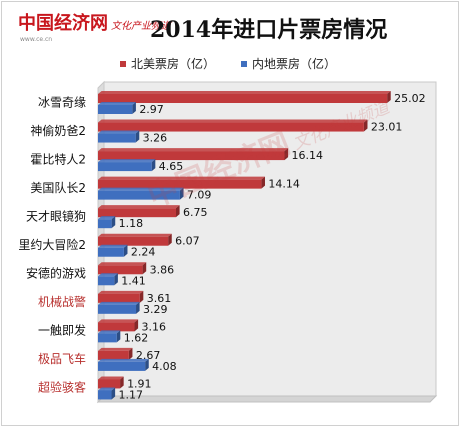 This screenshot has width=462, height=429. What do you see at coordinates (294, 64) in the screenshot?
I see `legend-label-mainland: 内地票房（亿）` at bounding box center [294, 64].